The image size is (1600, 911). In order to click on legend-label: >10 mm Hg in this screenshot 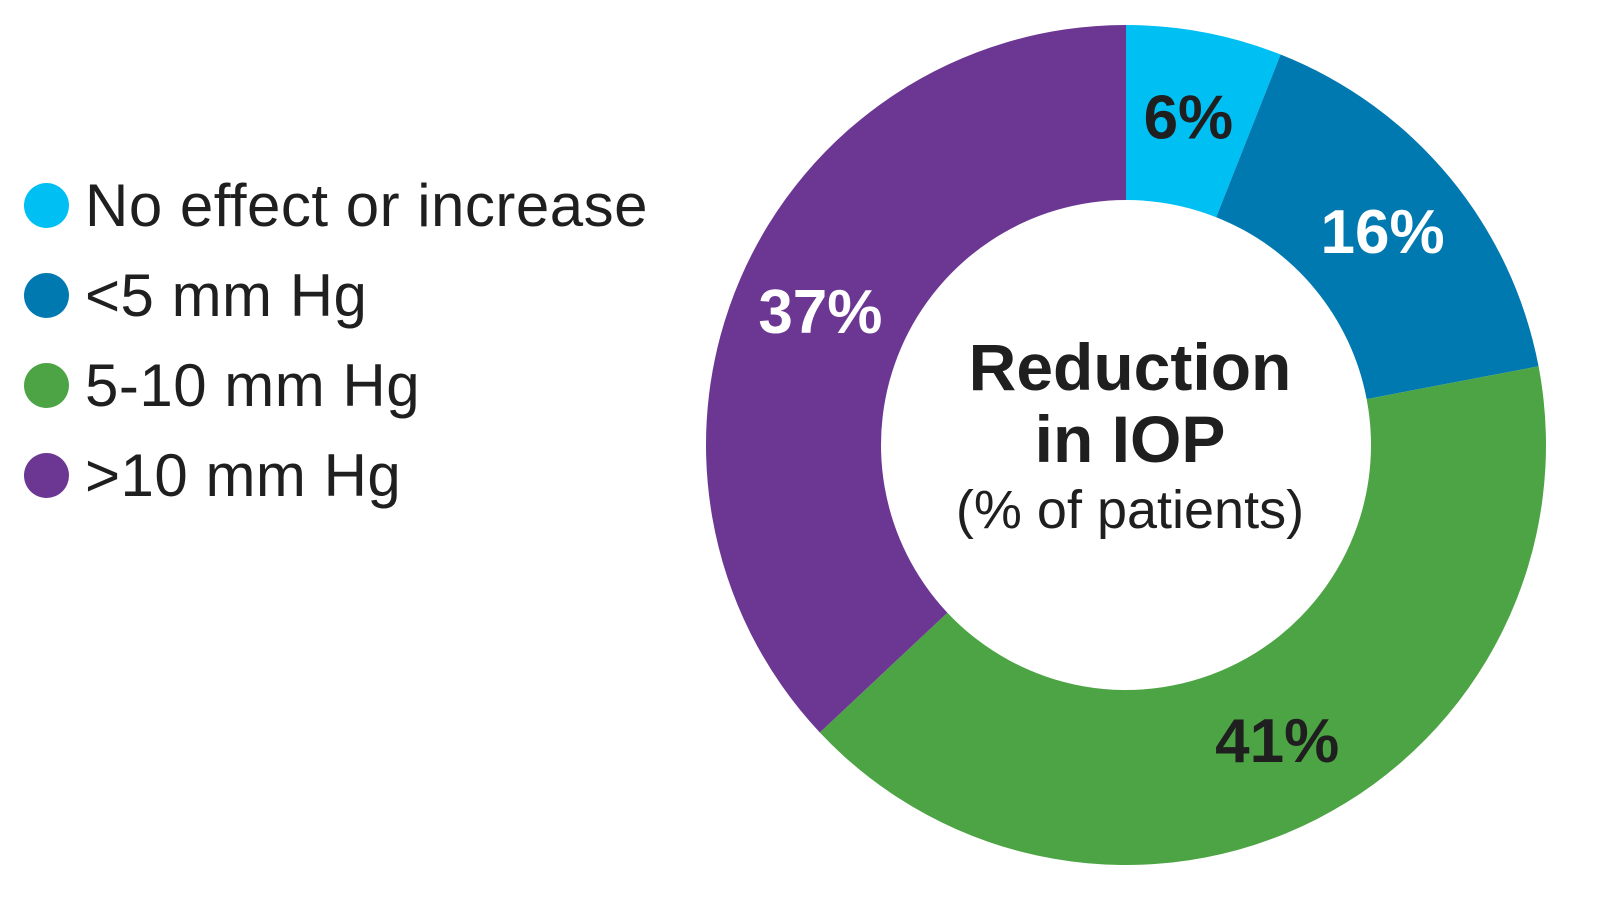, I will do `click(243, 475)`.